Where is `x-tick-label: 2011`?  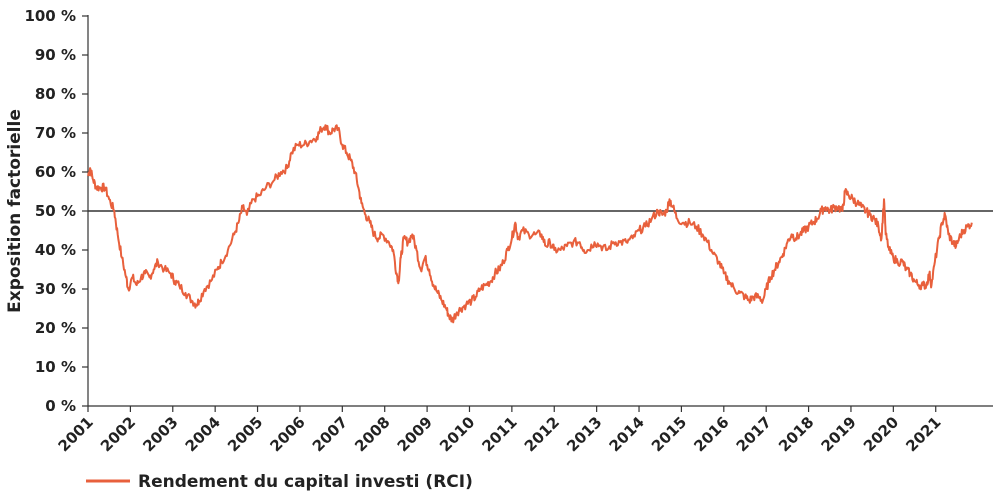
x-tick-label: 2011 is located at coordinates (499, 434).